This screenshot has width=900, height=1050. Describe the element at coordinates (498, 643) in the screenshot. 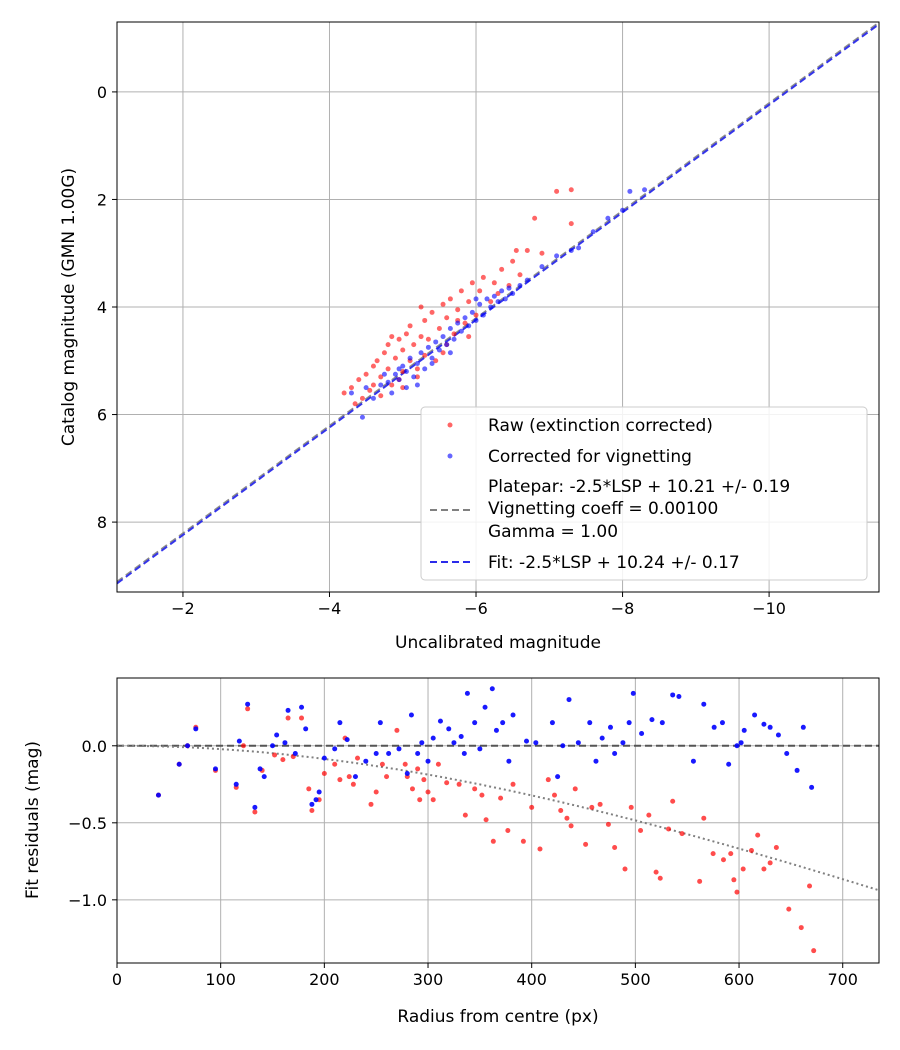

I see `top-x-axis-label: Uncalibrated magnitude` at that location.